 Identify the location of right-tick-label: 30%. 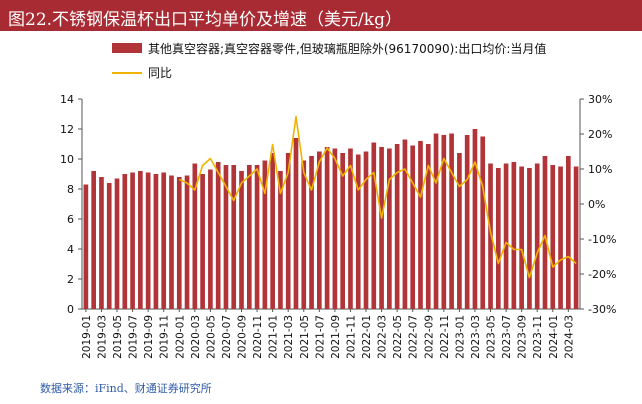
(600, 99).